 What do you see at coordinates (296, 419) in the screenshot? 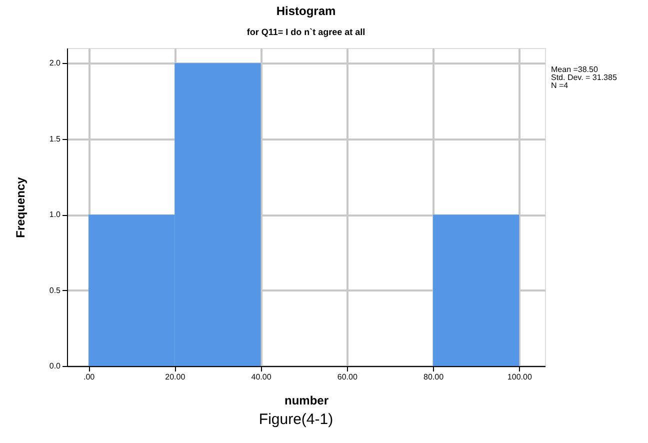
I see `text: Figure(4-1)` at bounding box center [296, 419].